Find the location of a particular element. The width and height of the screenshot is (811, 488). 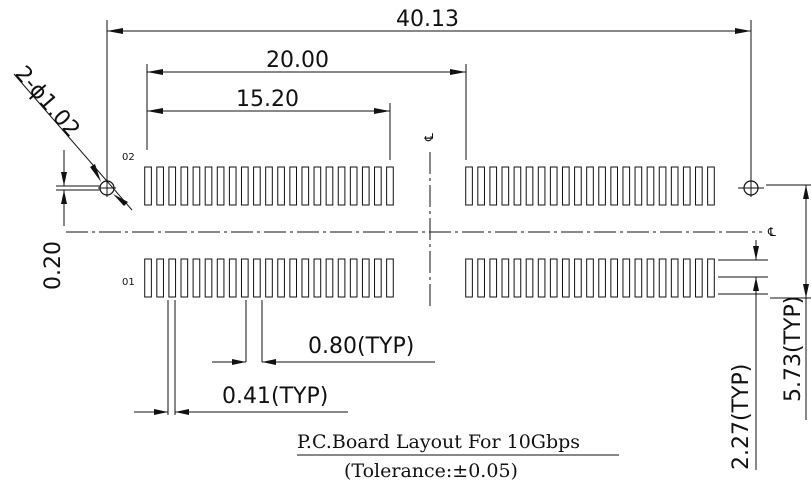

dim-pad-width: 0.41(TYP) is located at coordinates (275, 396).